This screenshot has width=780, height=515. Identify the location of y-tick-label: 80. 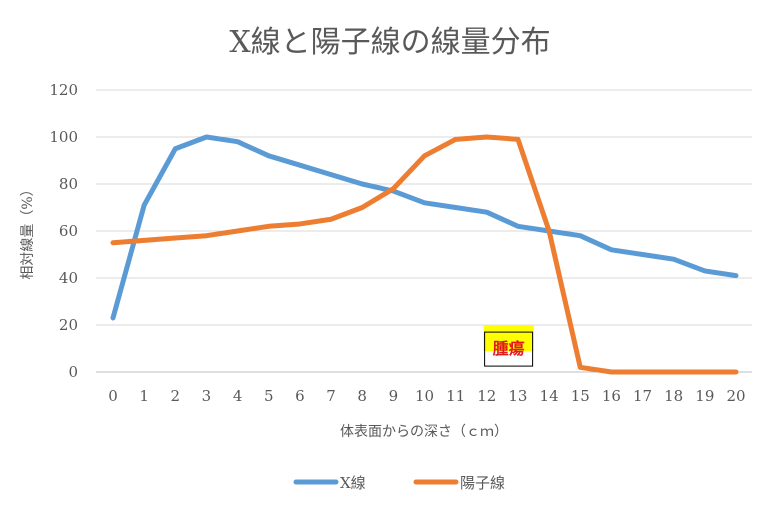
(68, 184).